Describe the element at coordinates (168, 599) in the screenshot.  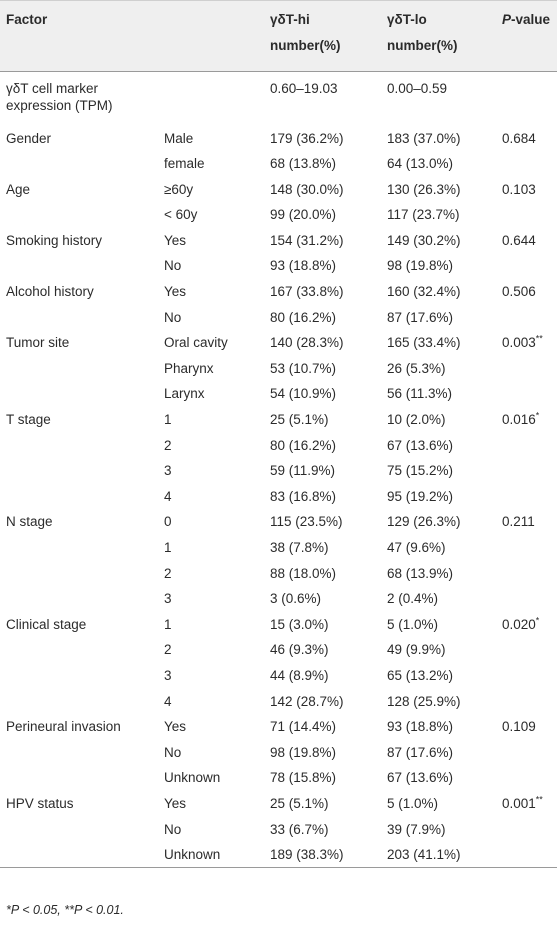
I see `subgroup-cell: 3` at that location.